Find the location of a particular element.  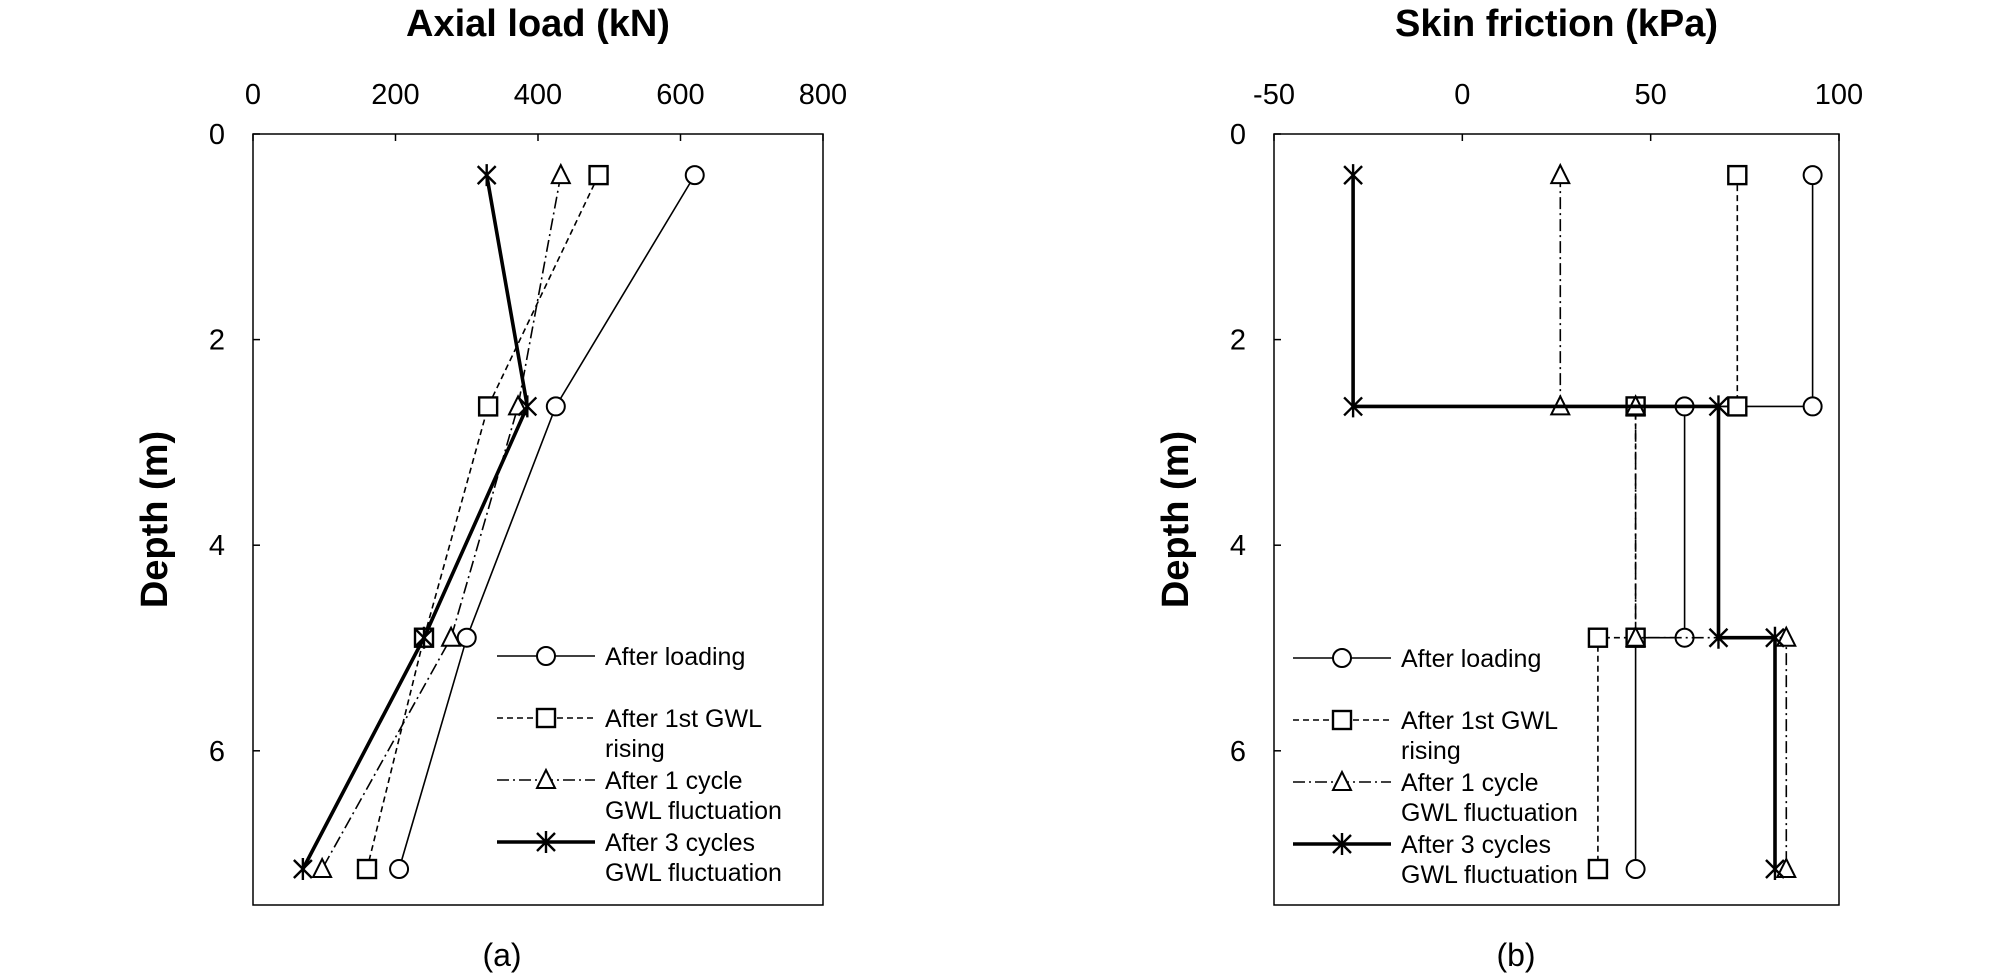

x-tick-label: -50 is located at coordinates (1274, 95).